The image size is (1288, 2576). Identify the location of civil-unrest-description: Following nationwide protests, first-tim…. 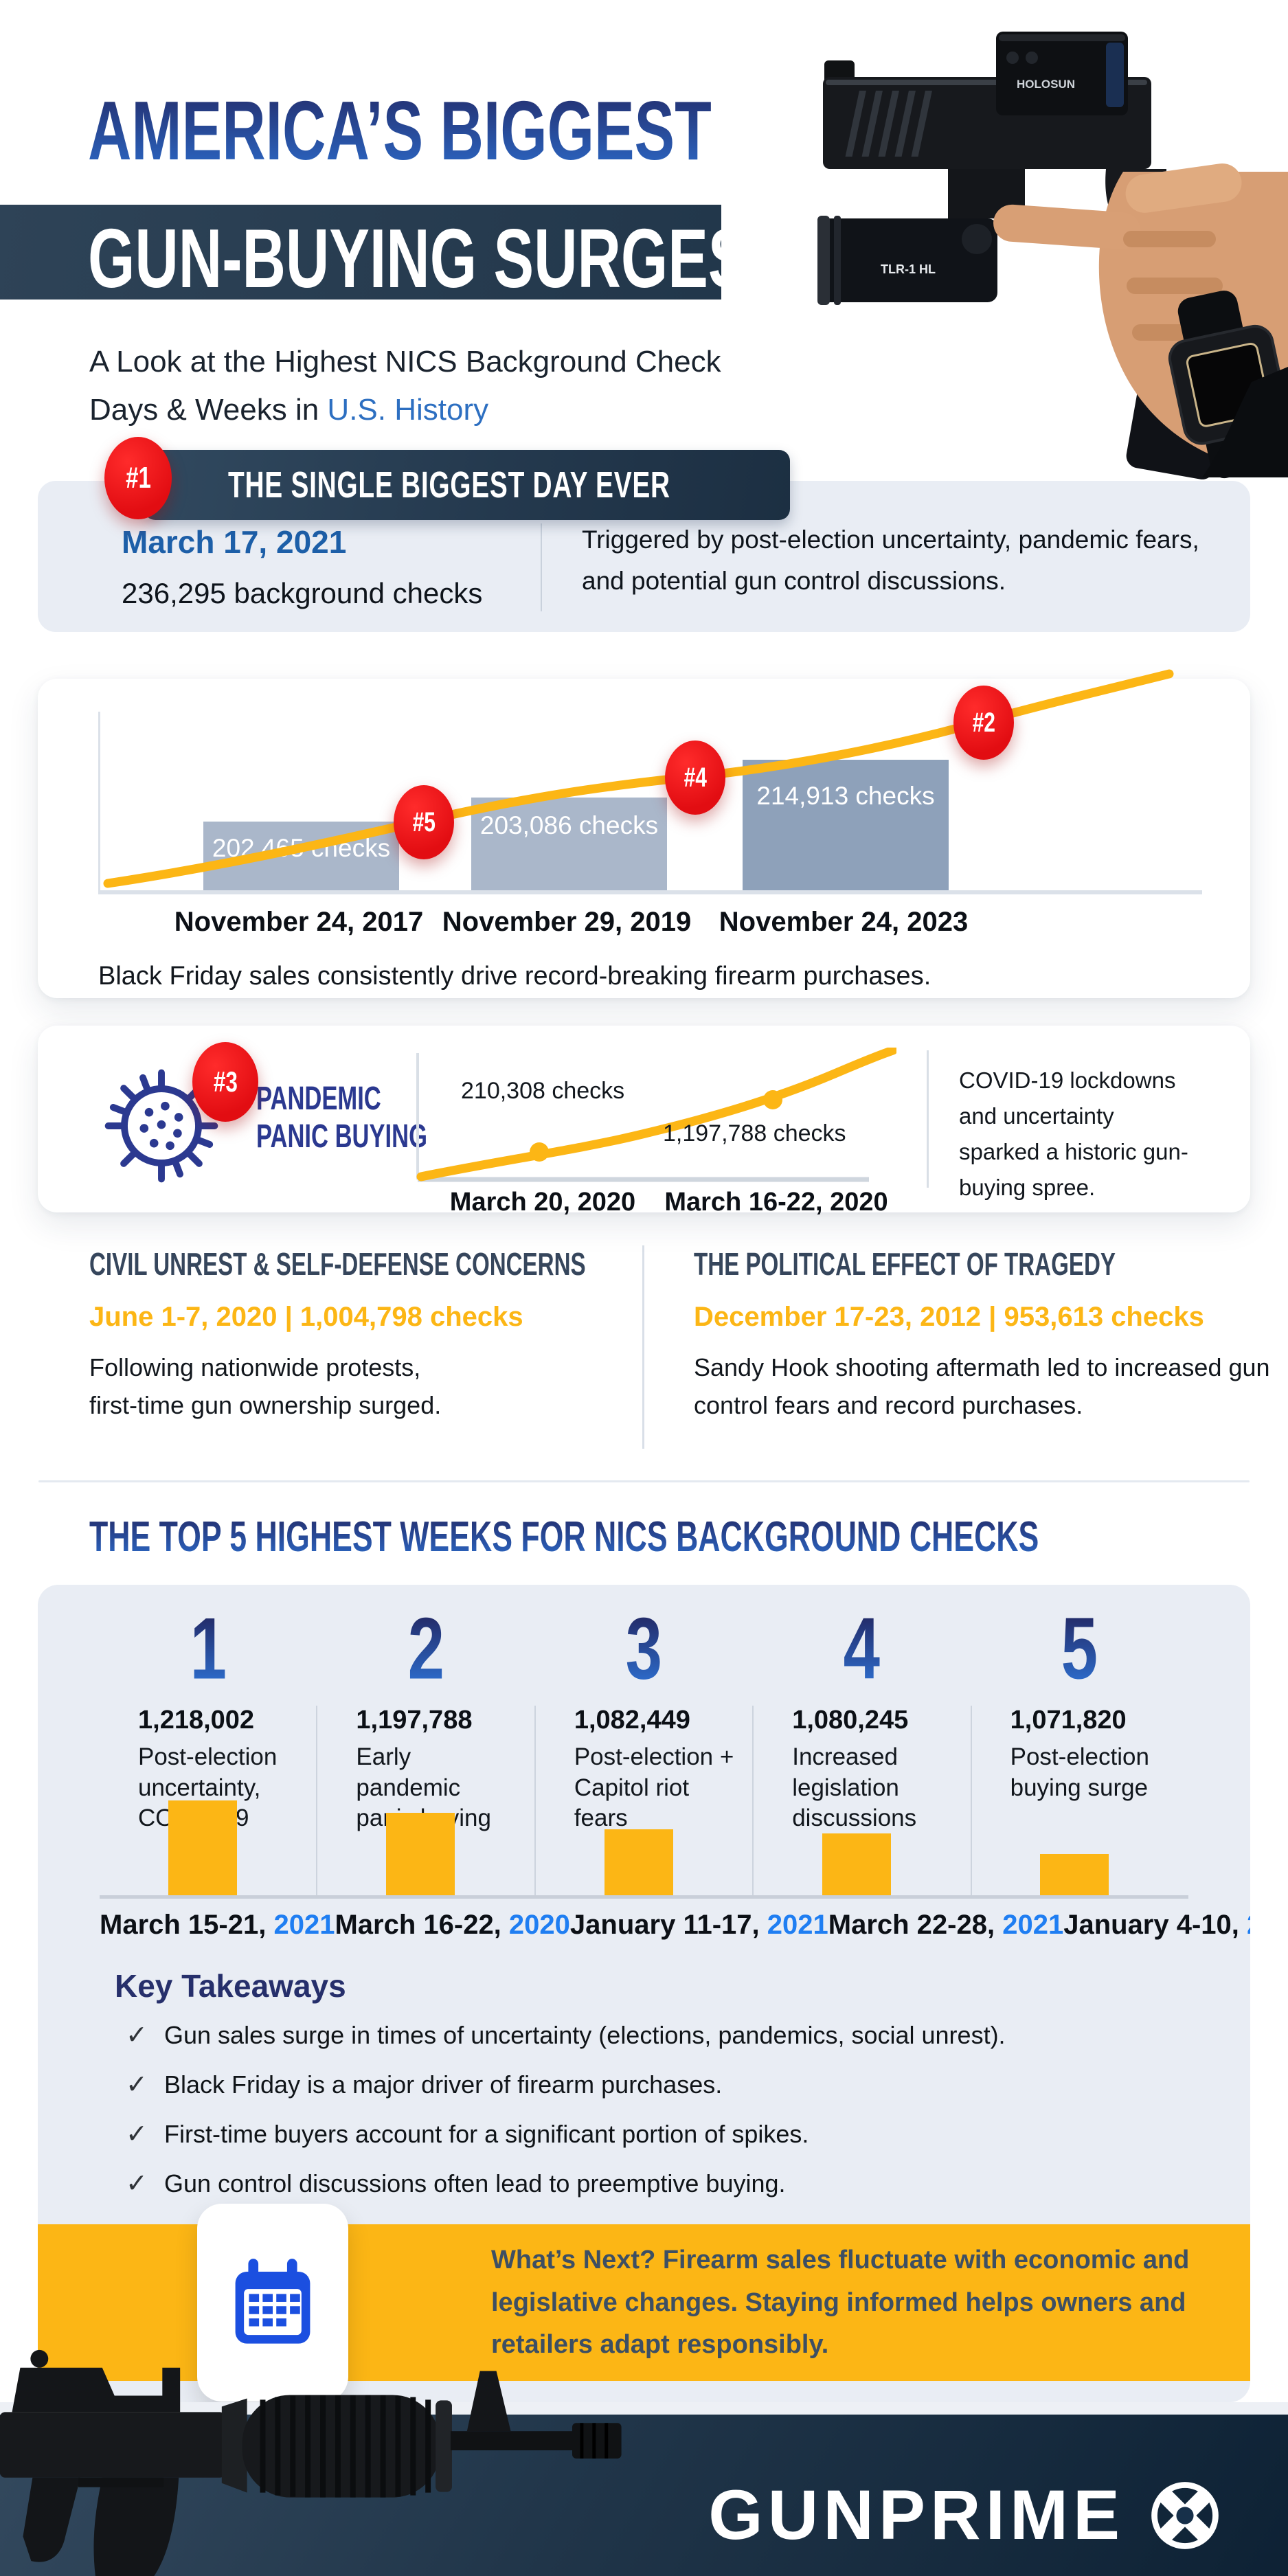
(265, 1386).